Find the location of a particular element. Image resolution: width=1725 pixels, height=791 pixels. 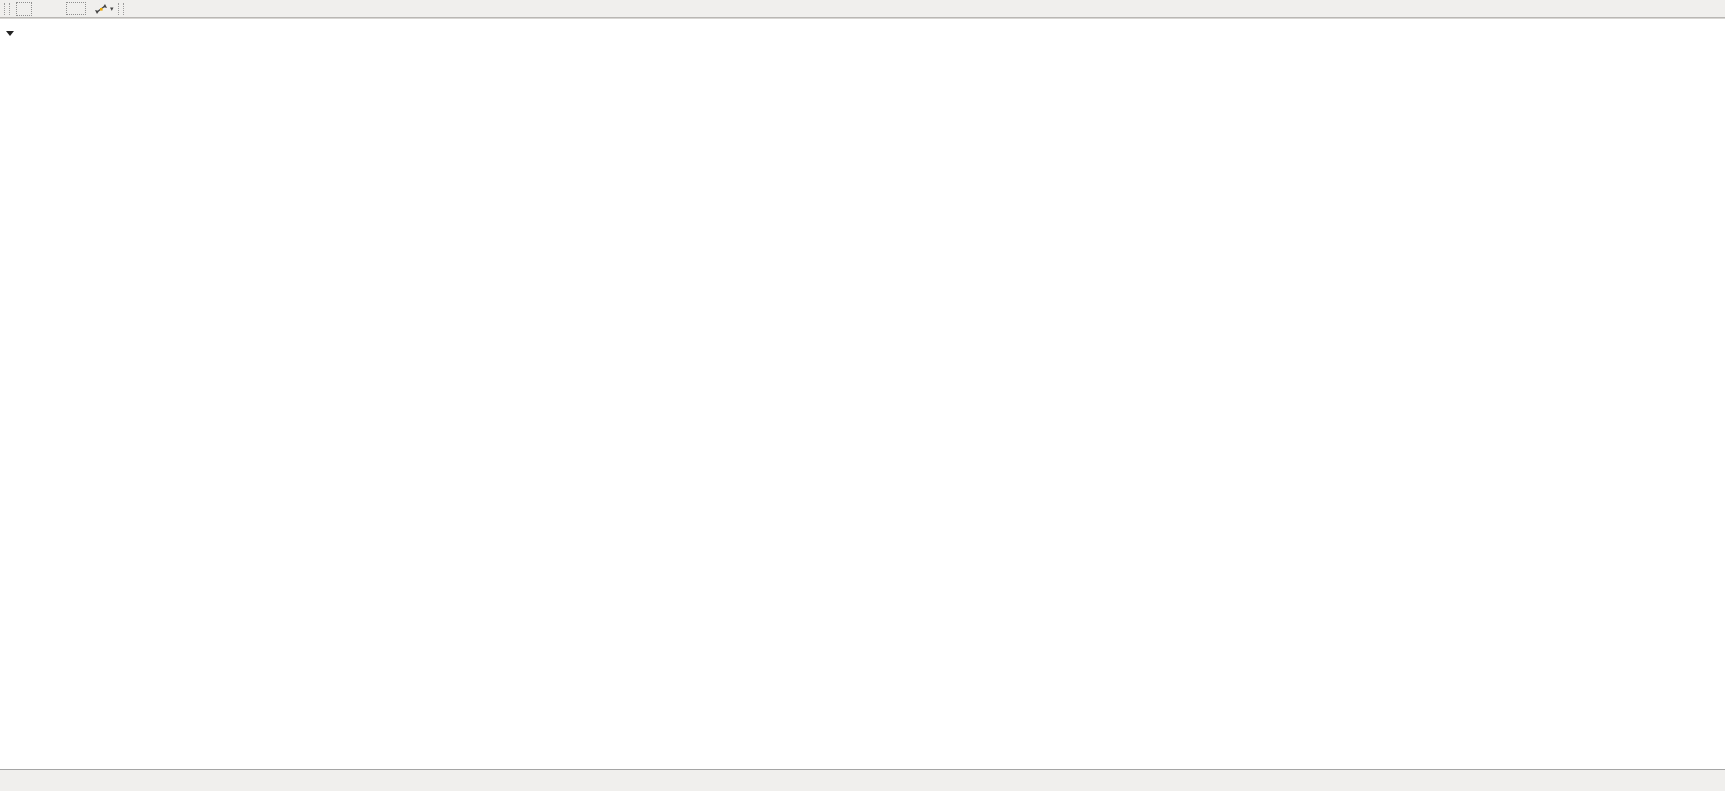

symbol-tab-bar is located at coordinates (862, 780).